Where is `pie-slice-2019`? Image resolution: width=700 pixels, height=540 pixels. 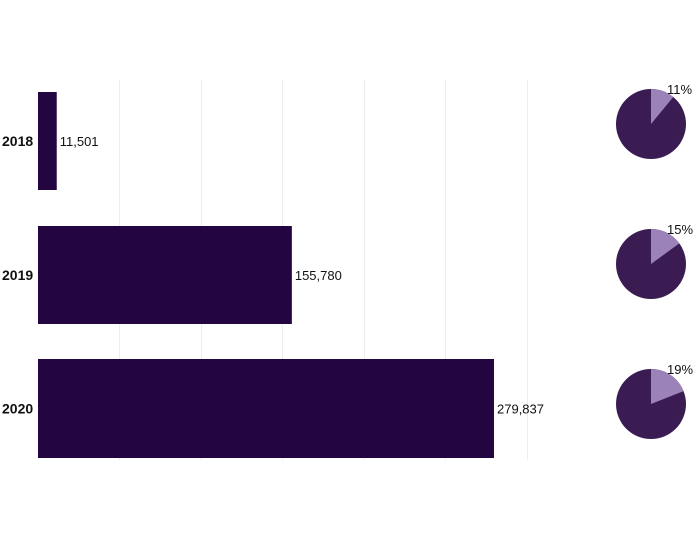
pie-slice-2019 is located at coordinates (665, 246).